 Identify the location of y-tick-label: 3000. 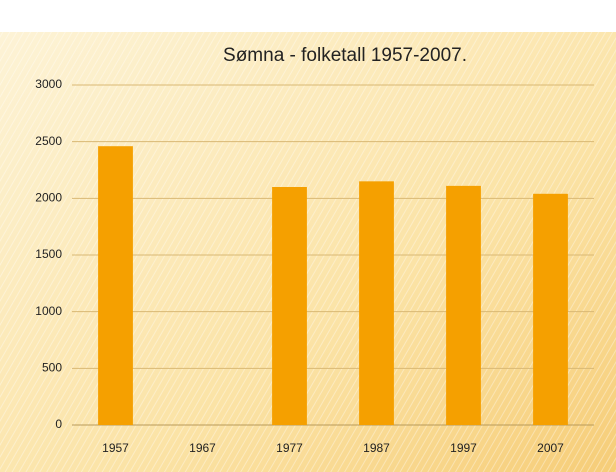
(48, 84).